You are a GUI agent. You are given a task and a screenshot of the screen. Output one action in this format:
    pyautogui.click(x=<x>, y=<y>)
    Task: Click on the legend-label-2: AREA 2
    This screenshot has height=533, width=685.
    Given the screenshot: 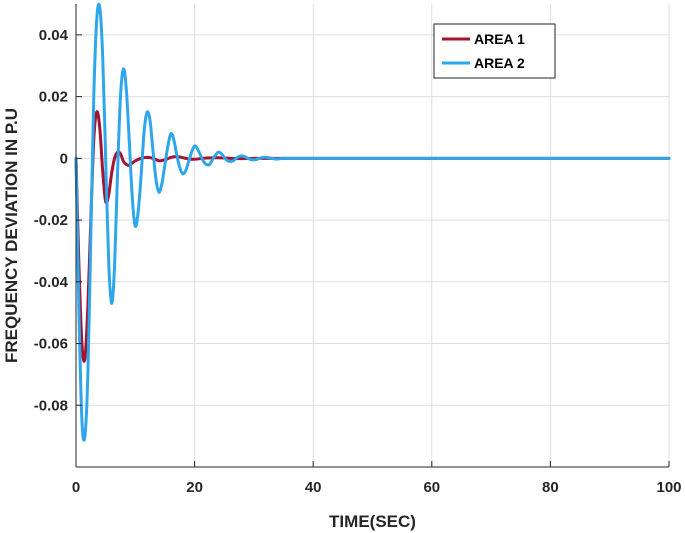 What is the action you would take?
    pyautogui.click(x=499, y=63)
    